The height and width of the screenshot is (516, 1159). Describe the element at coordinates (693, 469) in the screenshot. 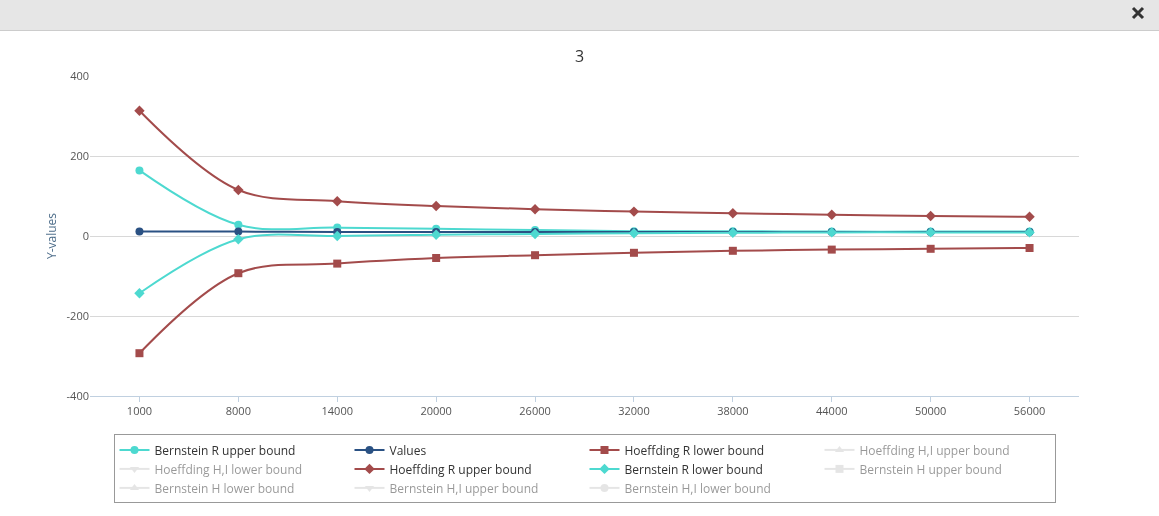

I see `legend-label: Bernstein R lower bound` at that location.